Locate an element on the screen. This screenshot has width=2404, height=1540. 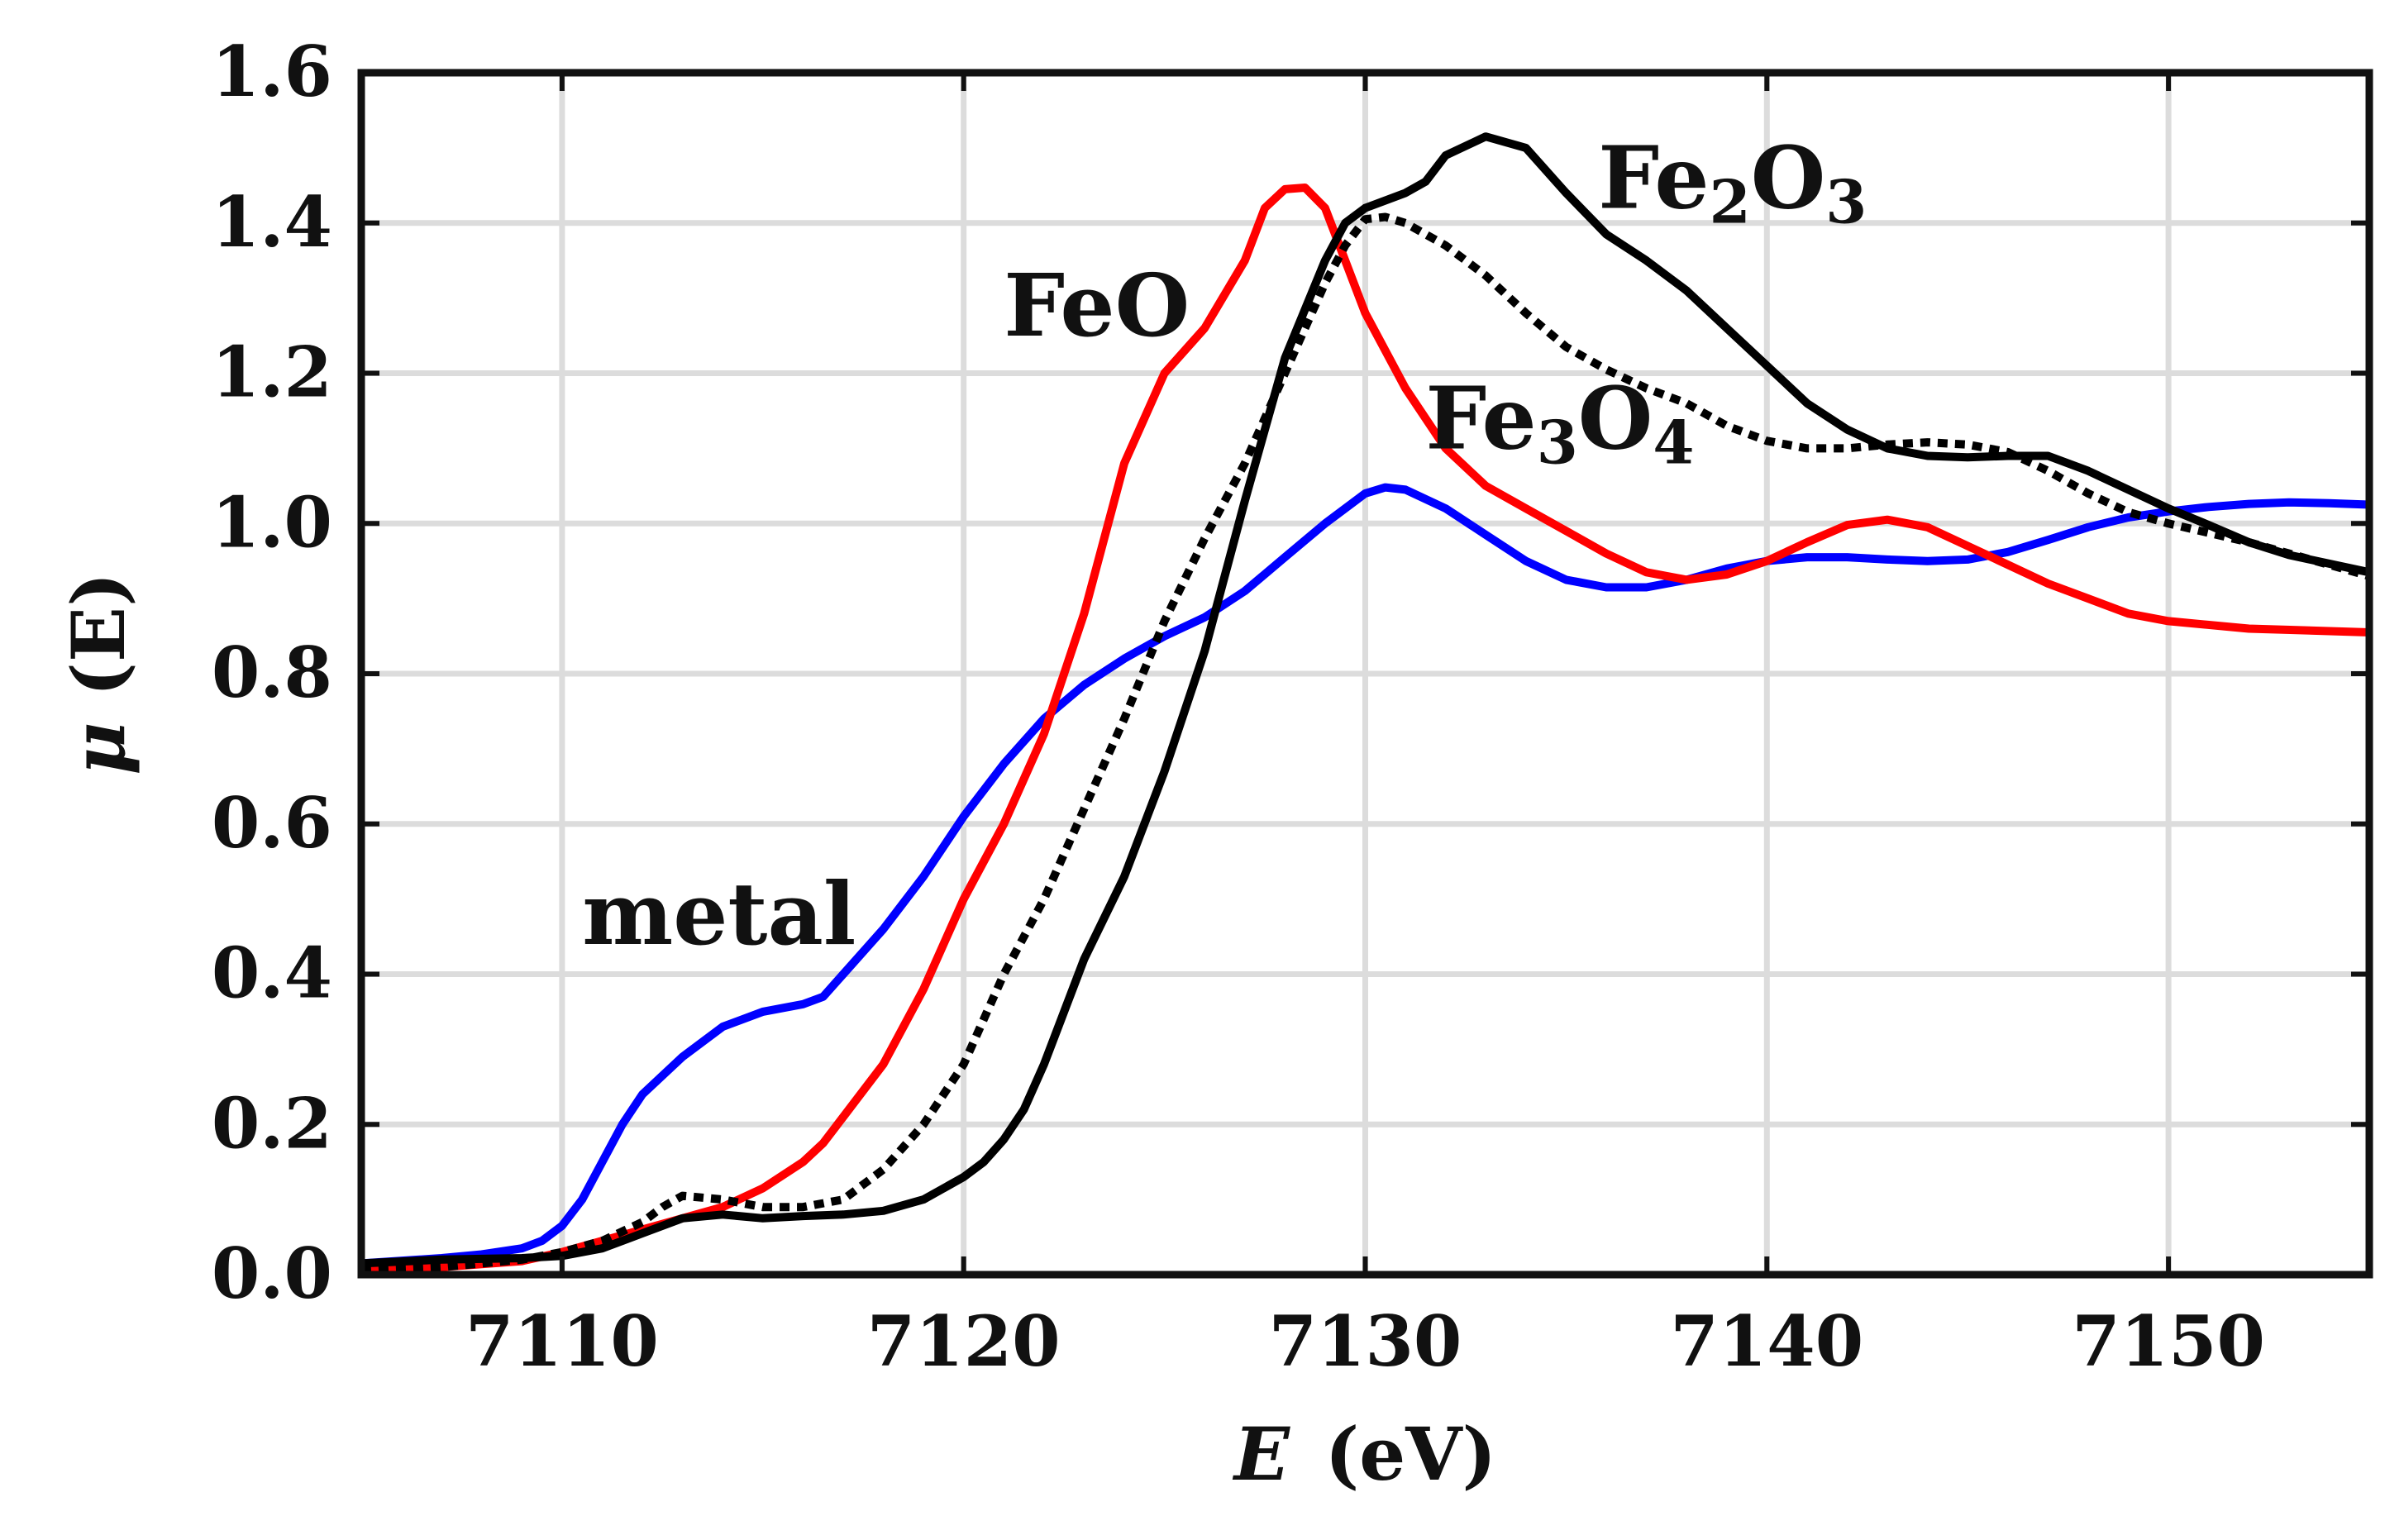
subscript: 4 is located at coordinates (1673, 442).